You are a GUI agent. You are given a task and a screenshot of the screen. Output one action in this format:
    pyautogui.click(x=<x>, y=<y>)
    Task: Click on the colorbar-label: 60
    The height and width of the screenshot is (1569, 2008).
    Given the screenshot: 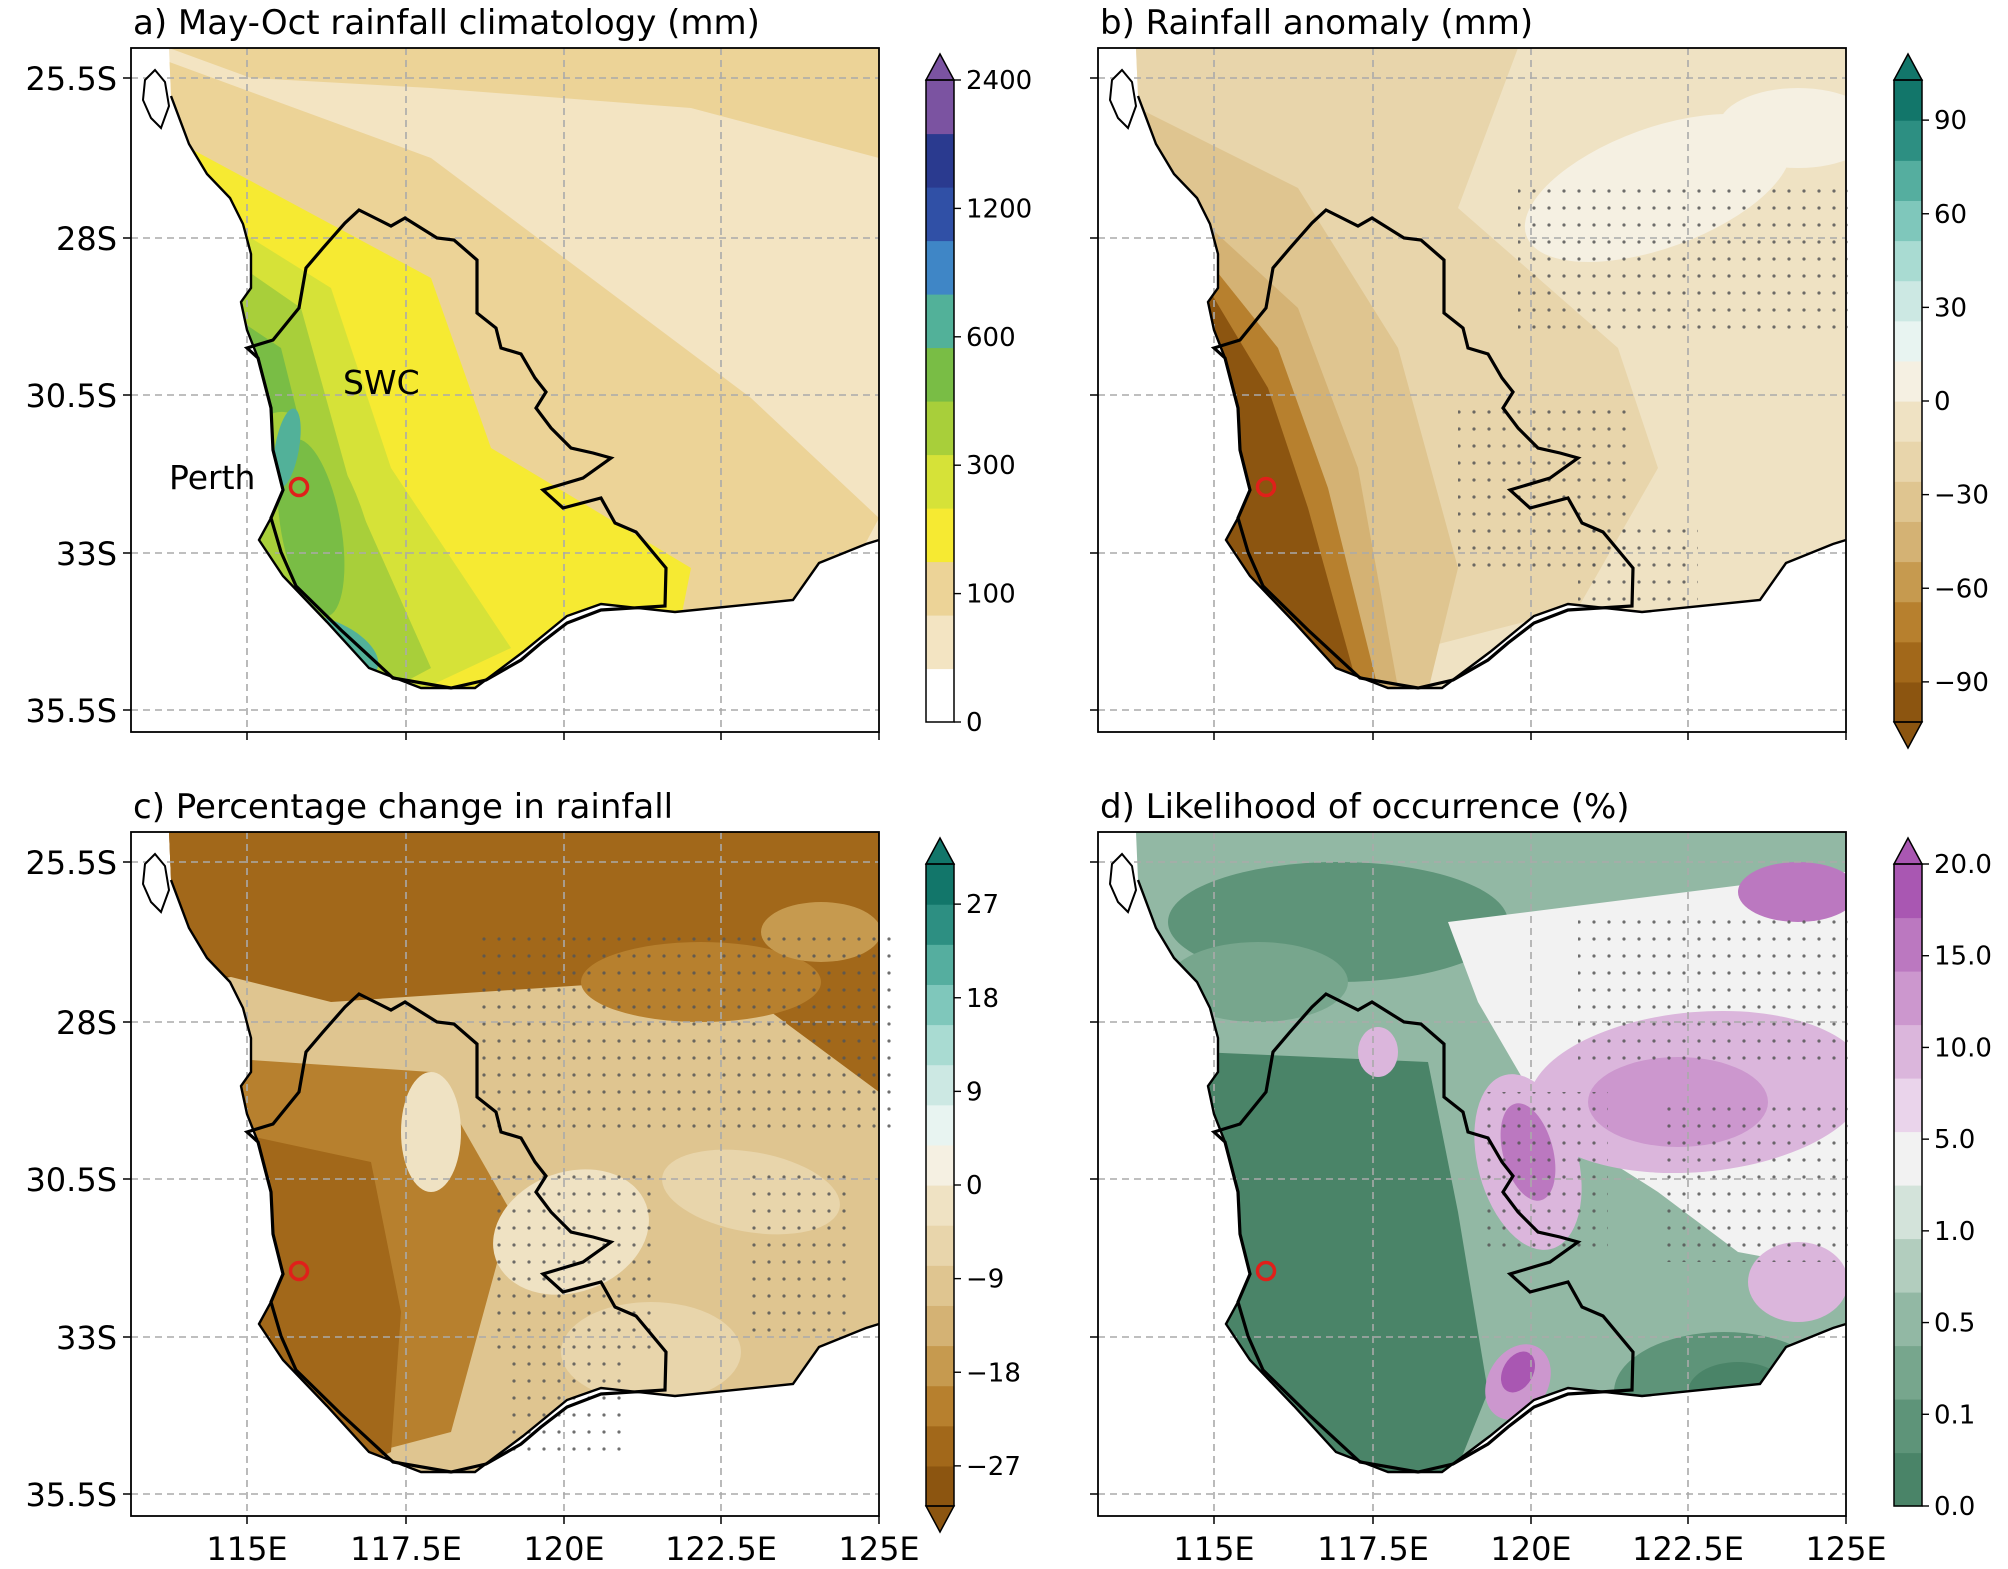 What is the action you would take?
    pyautogui.click(x=1950, y=215)
    